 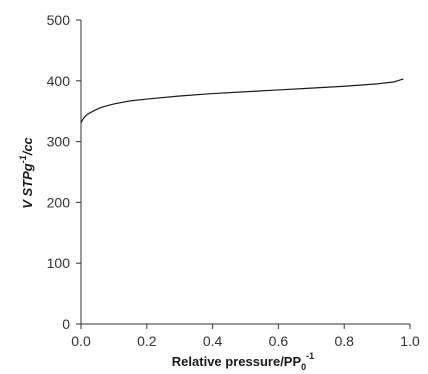 What do you see at coordinates (344, 341) in the screenshot?
I see `x-tick-label: 0.8` at bounding box center [344, 341].